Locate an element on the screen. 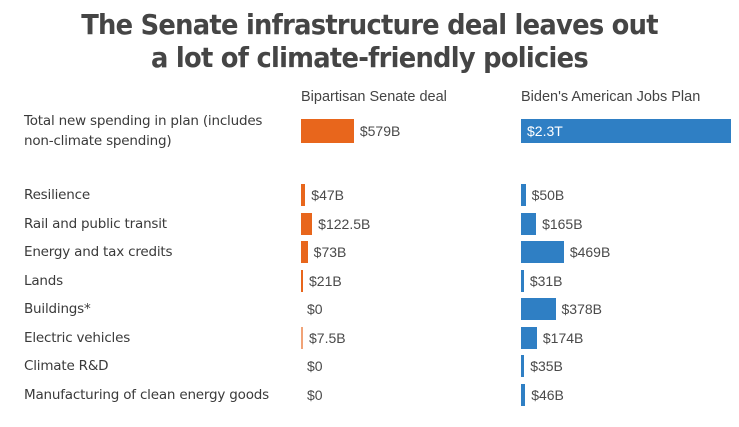  value-label-jobs-plan: $378B is located at coordinates (581, 309).